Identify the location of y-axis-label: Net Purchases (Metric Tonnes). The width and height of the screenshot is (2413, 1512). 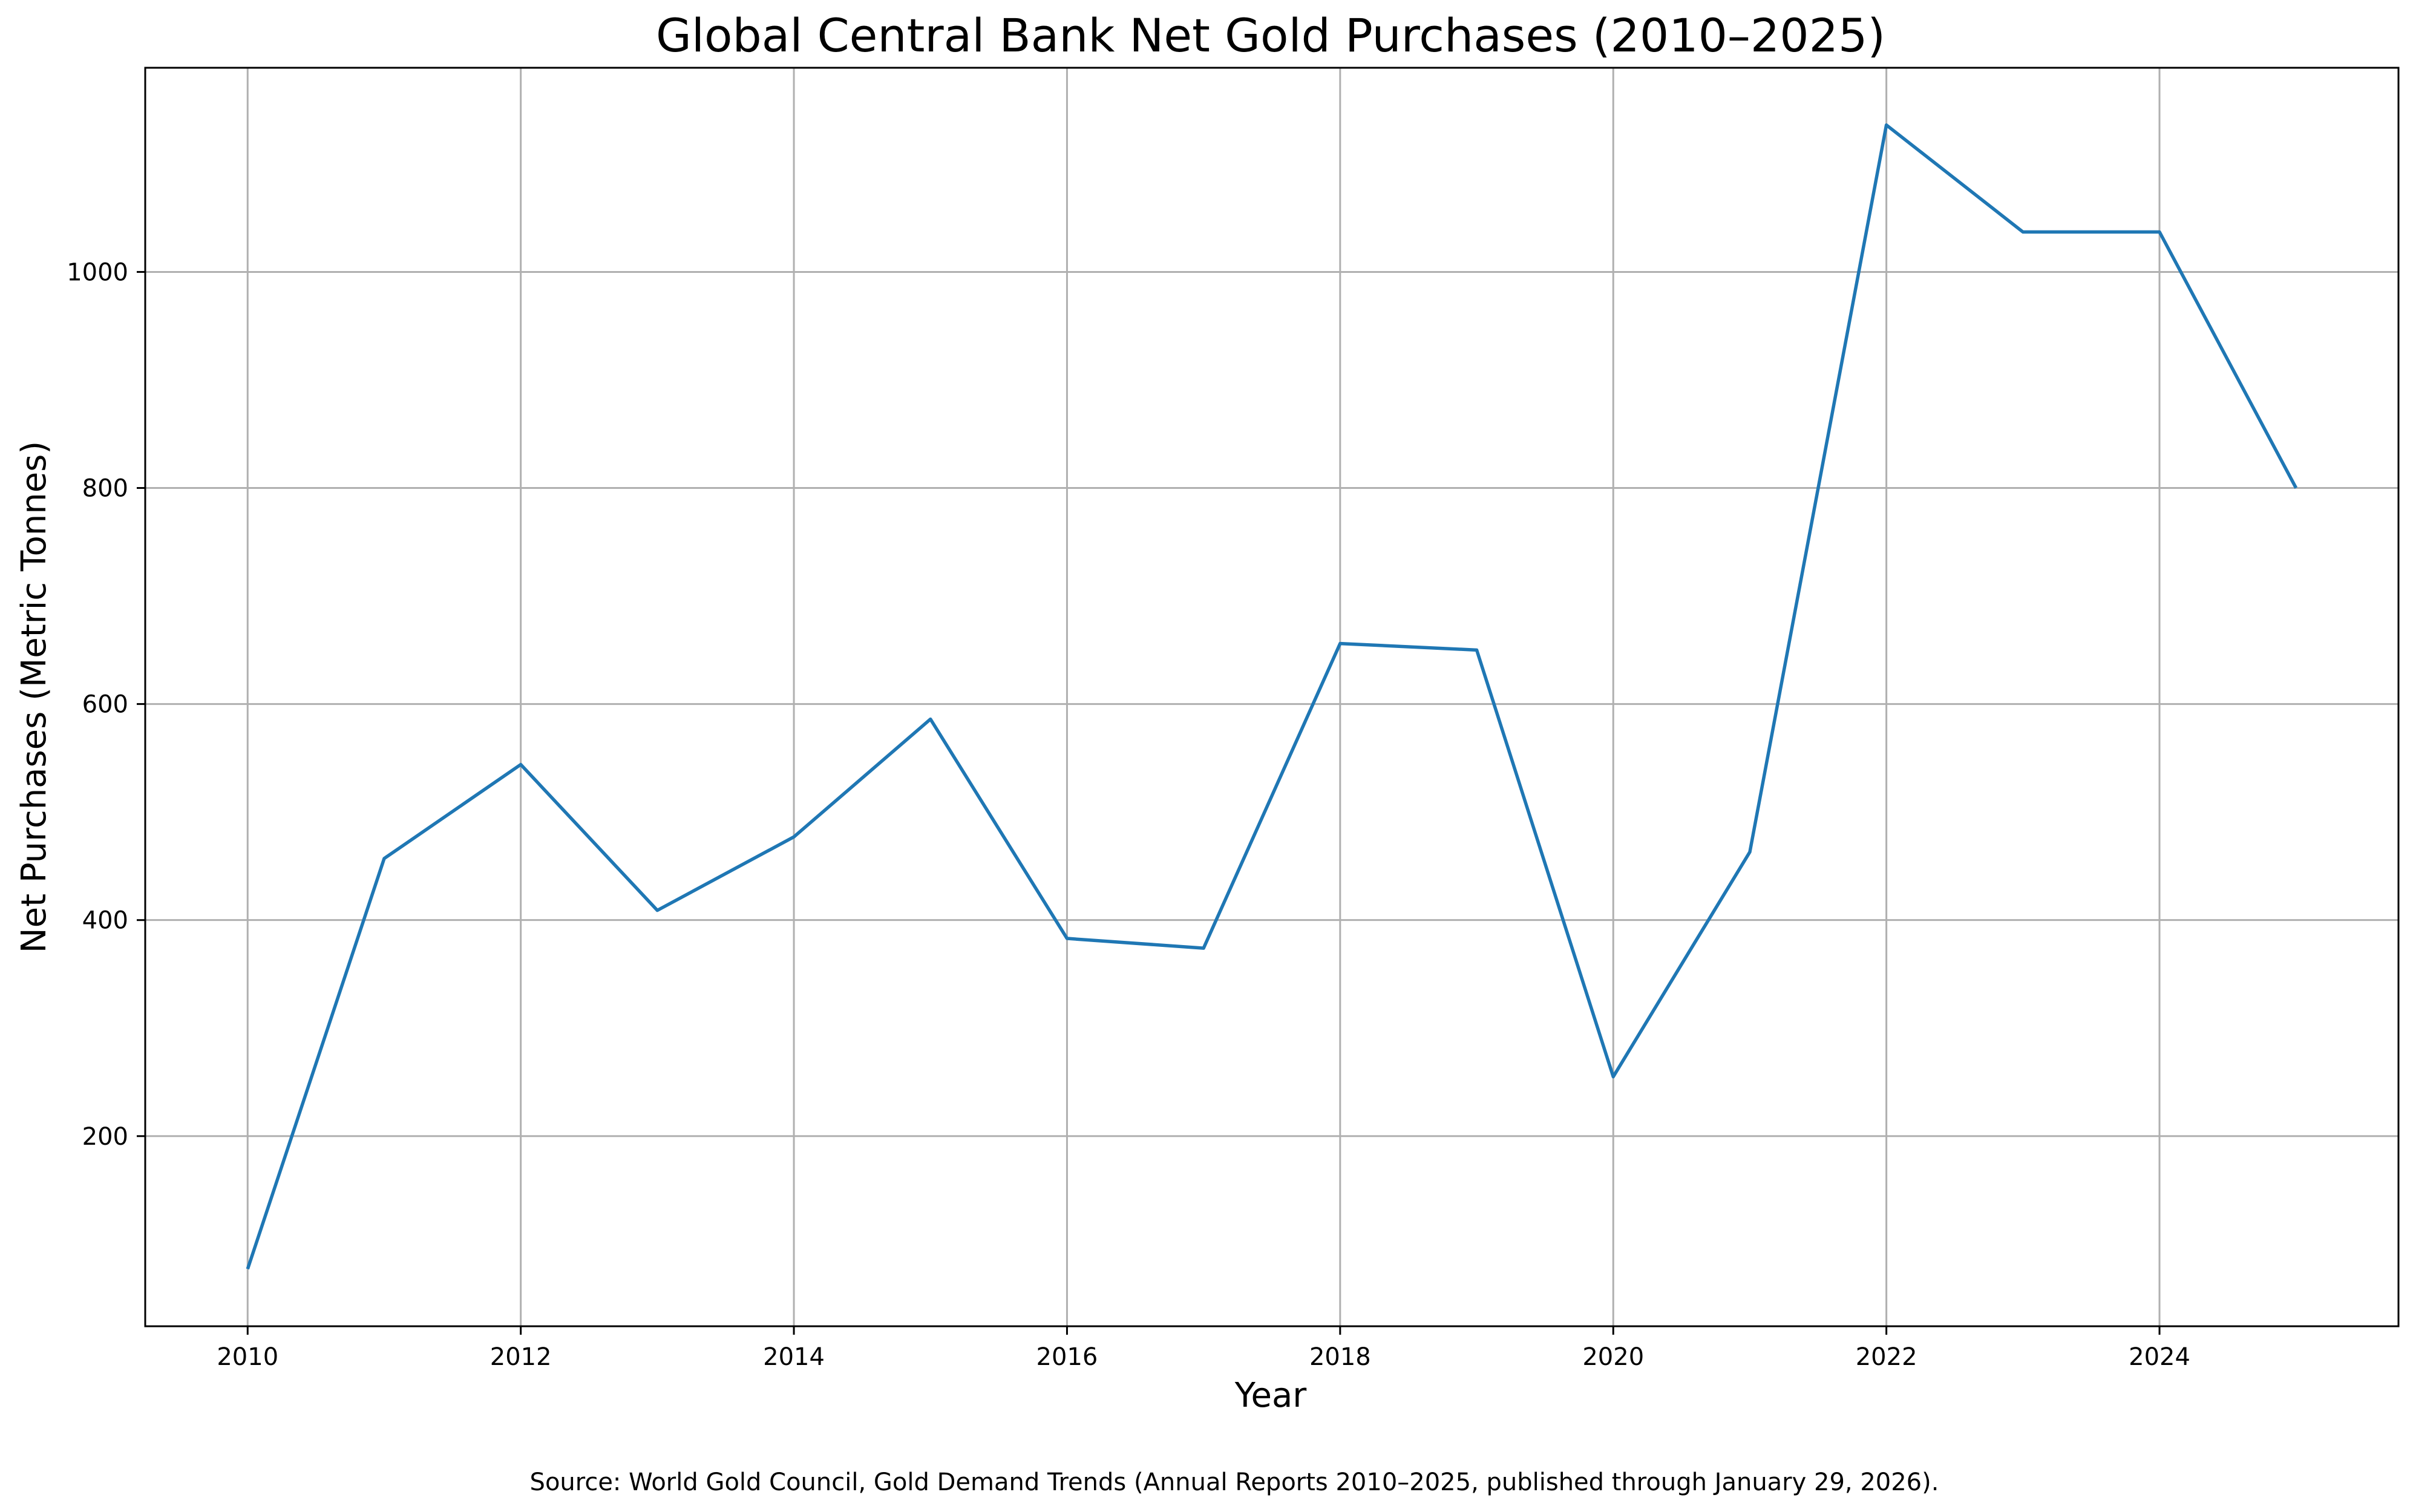
(34, 697).